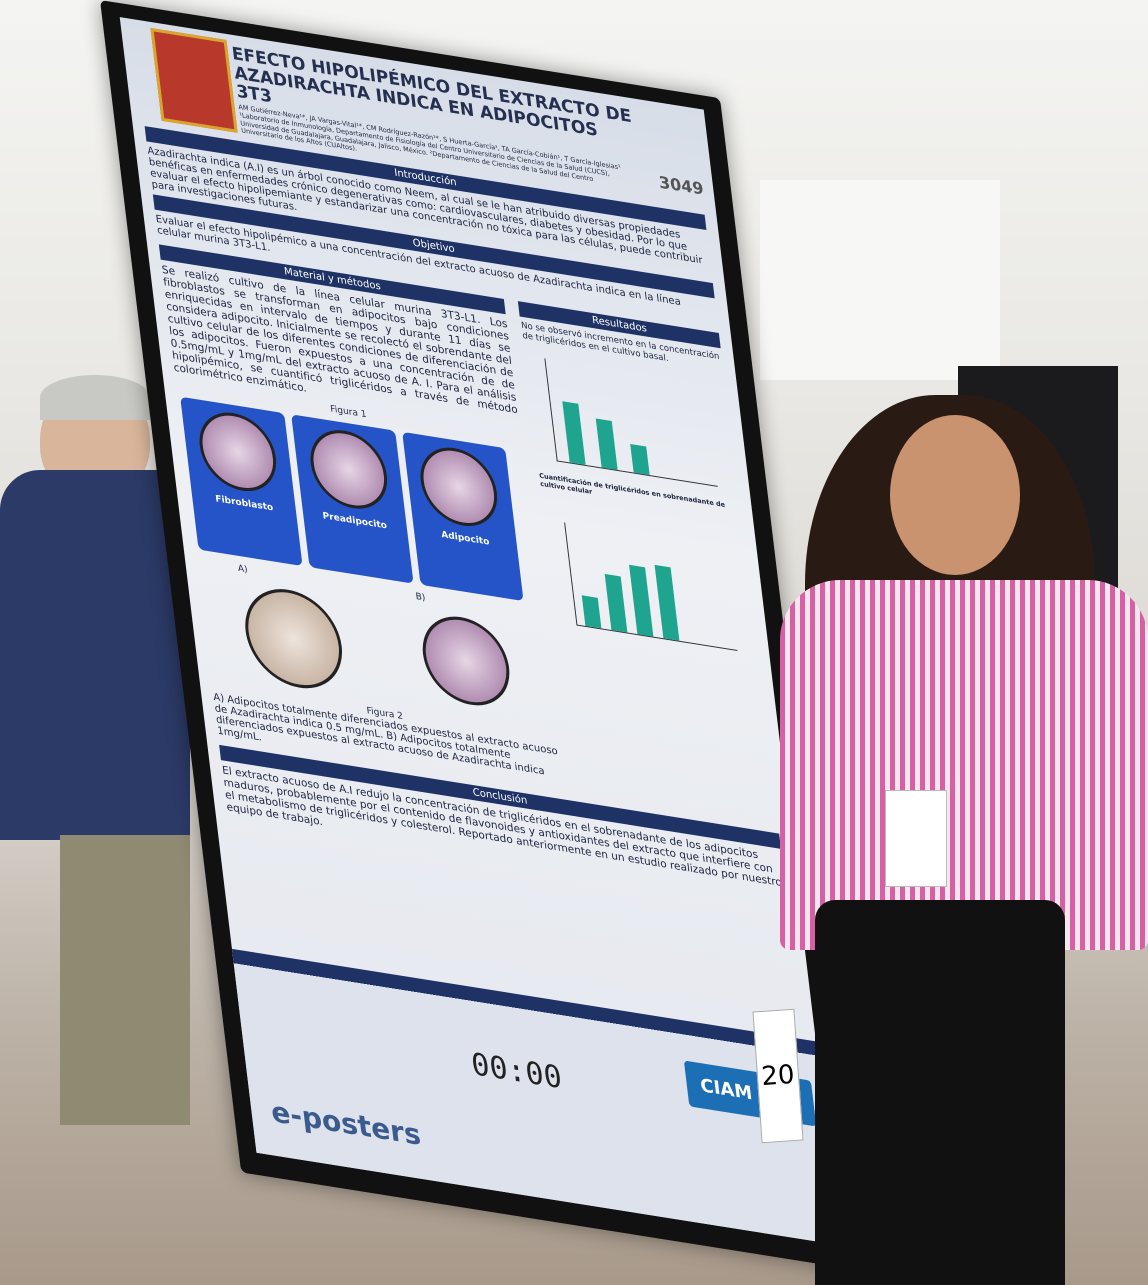 This screenshot has width=1148, height=1285. I want to click on stage-label: Fibroblasto, so click(244, 504).